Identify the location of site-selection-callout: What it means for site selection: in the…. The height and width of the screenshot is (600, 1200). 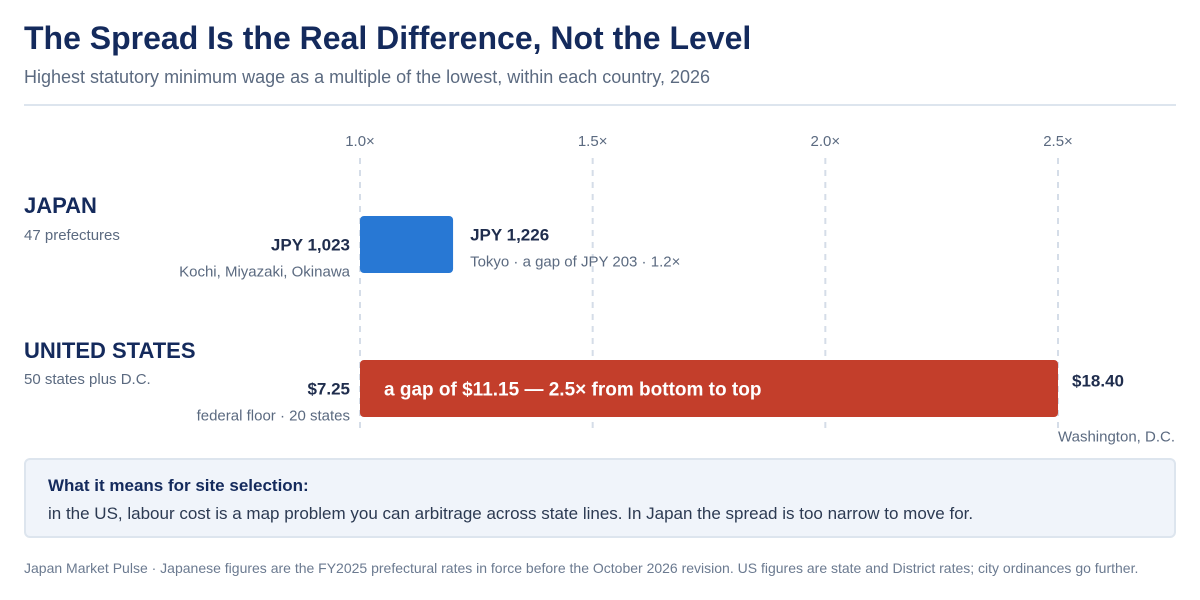
(600, 498).